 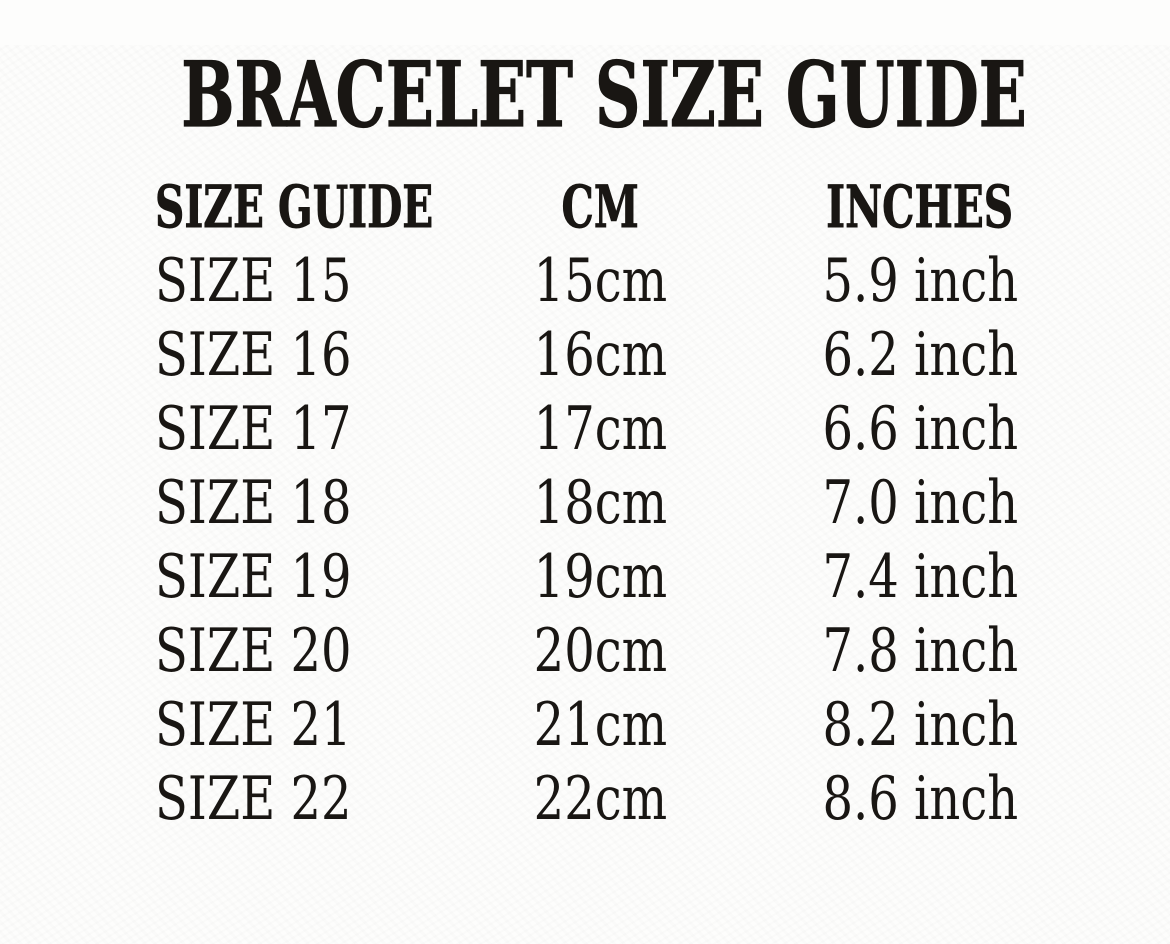 I want to click on size-cell: SIZE 16, so click(x=253, y=355).